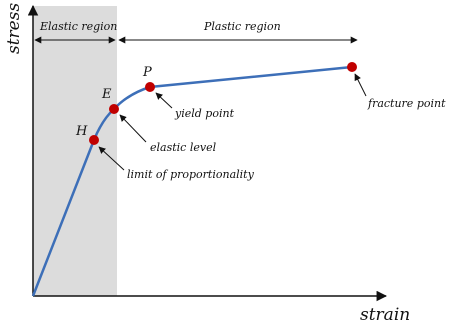 The width and height of the screenshot is (449, 326). What do you see at coordinates (106, 94) in the screenshot?
I see `point-label: E` at bounding box center [106, 94].